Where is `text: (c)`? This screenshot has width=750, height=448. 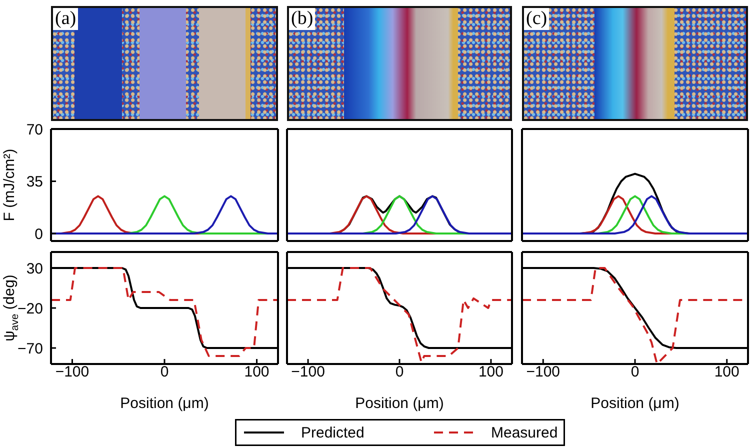
text: (c) is located at coordinates (537, 19).